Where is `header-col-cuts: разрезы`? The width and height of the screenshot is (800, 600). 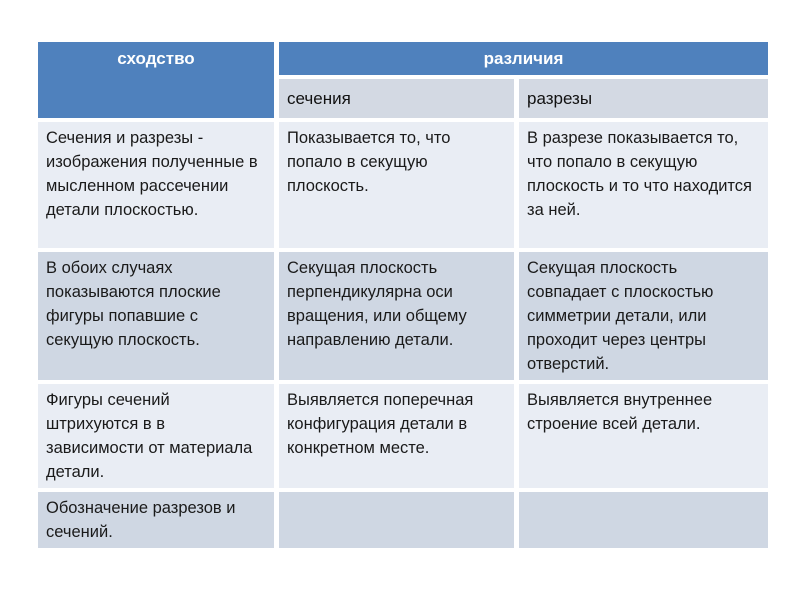 header-col-cuts: разрезы is located at coordinates (644, 98).